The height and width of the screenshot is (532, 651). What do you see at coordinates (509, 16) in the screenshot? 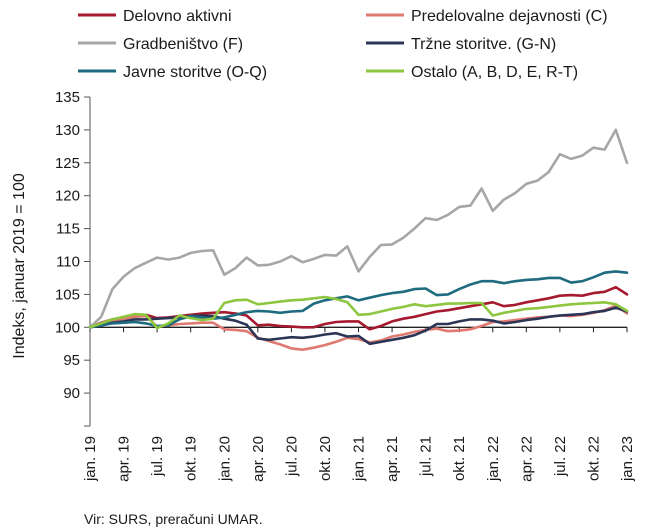
I see `legend-label: Predelovalne dejavnosti (C)` at bounding box center [509, 16].